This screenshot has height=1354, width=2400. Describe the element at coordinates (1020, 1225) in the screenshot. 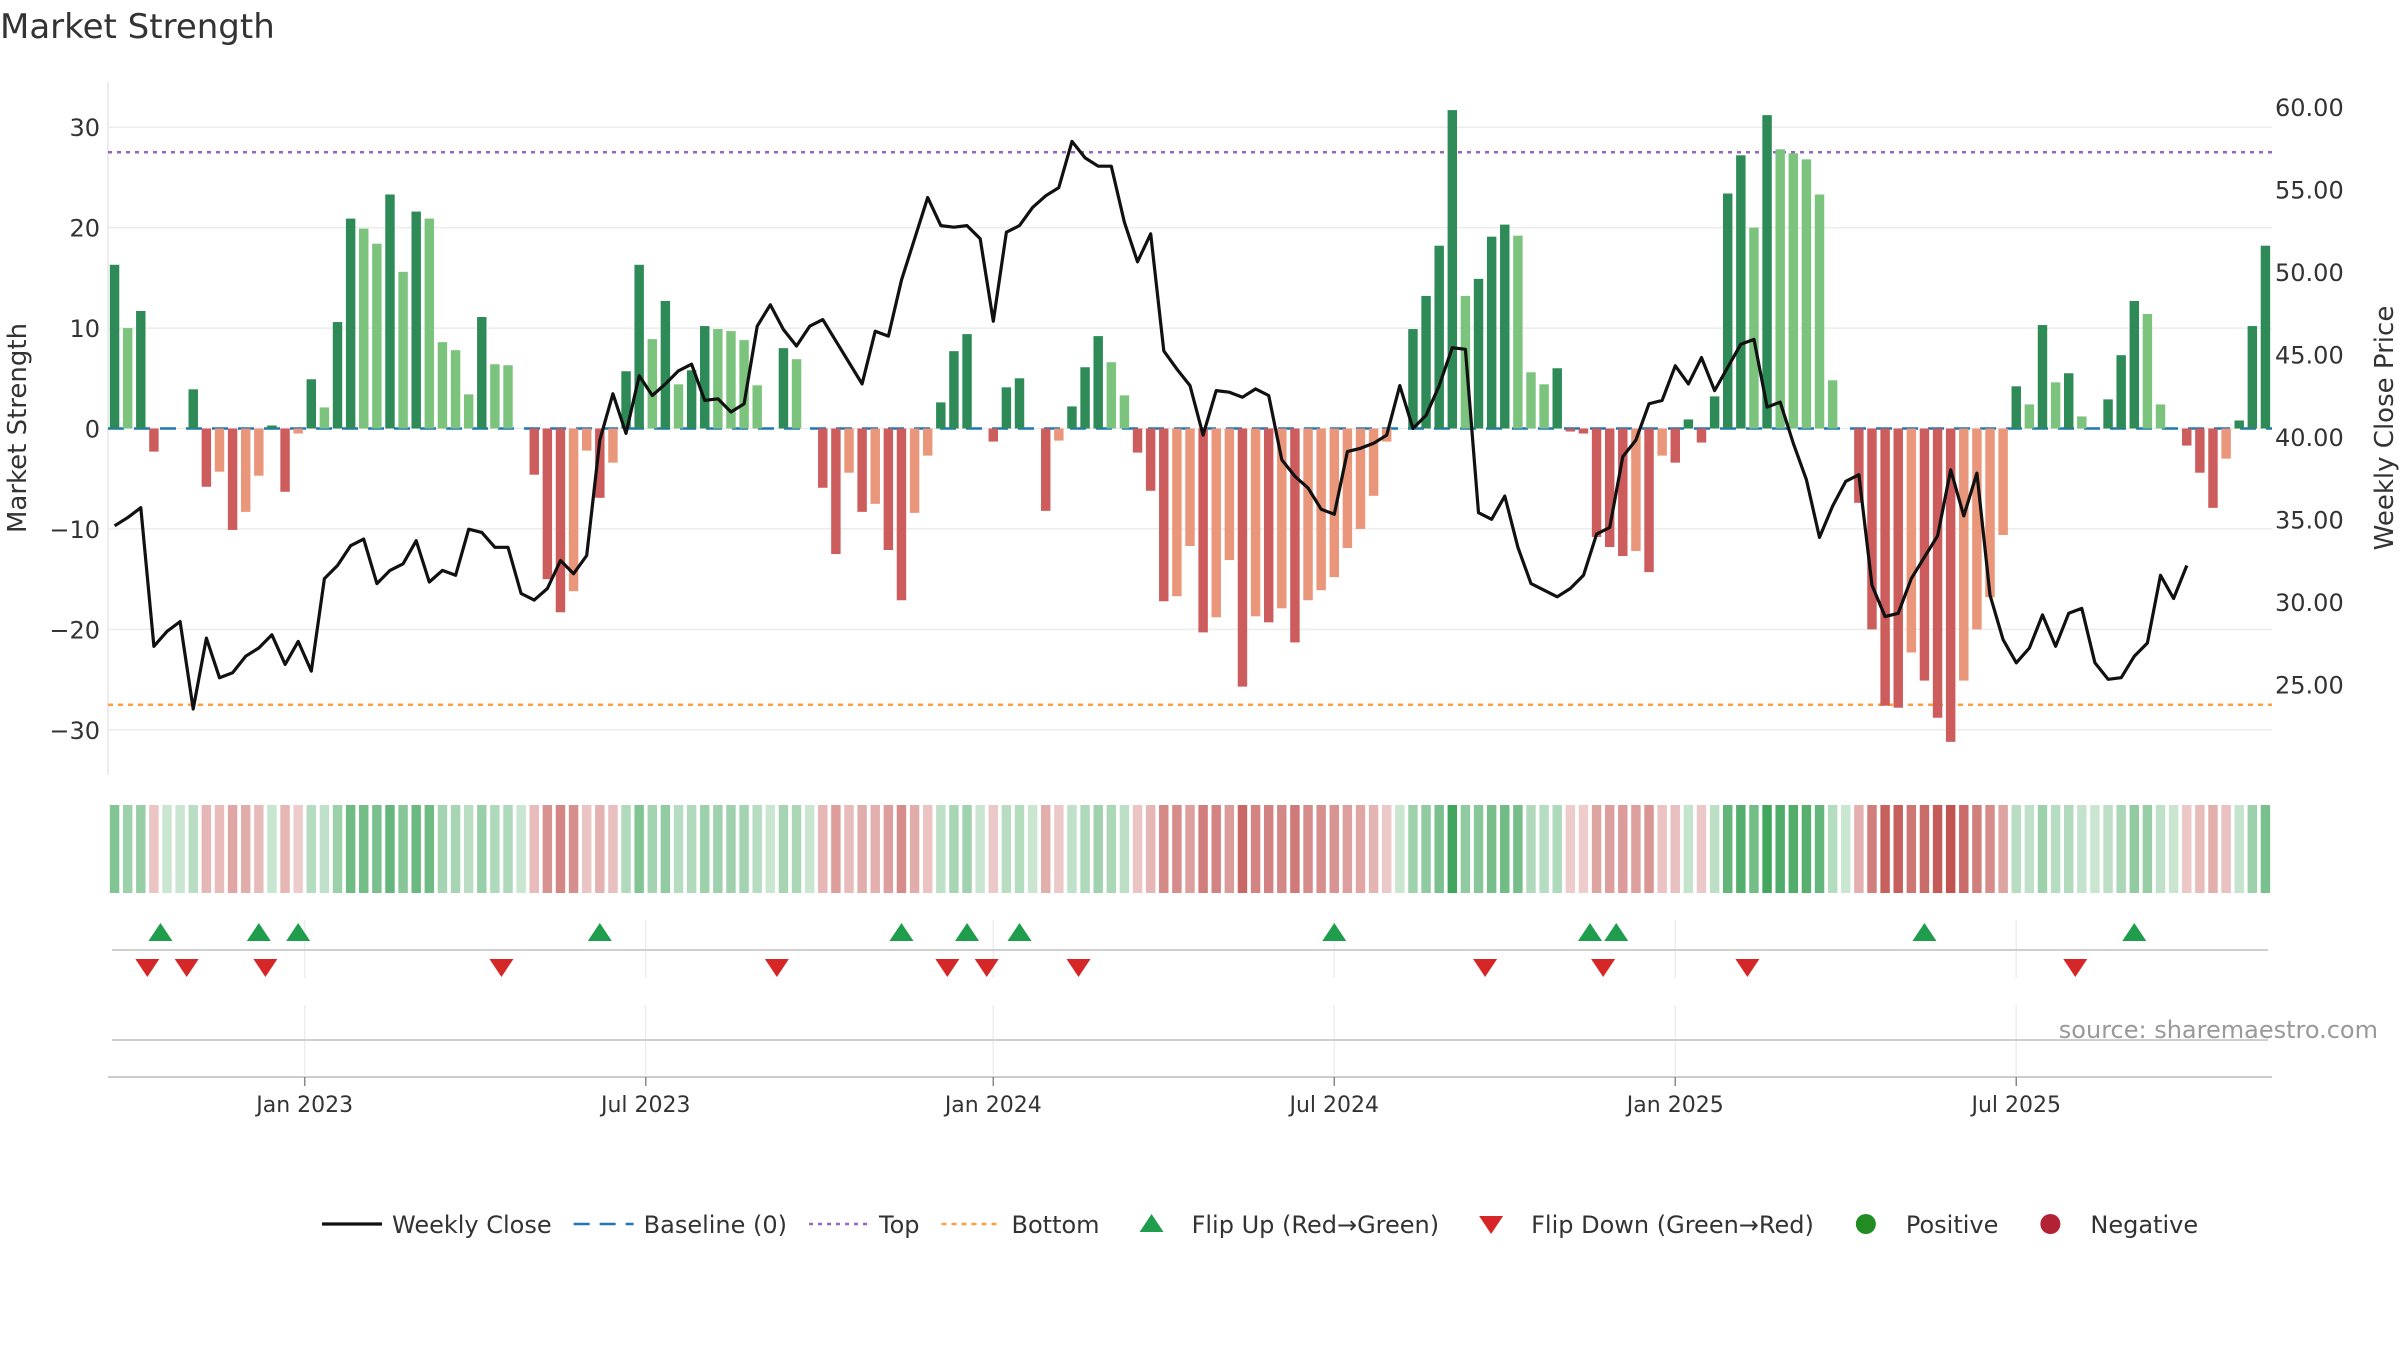

I see `legend-item-3: Bottom` at that location.